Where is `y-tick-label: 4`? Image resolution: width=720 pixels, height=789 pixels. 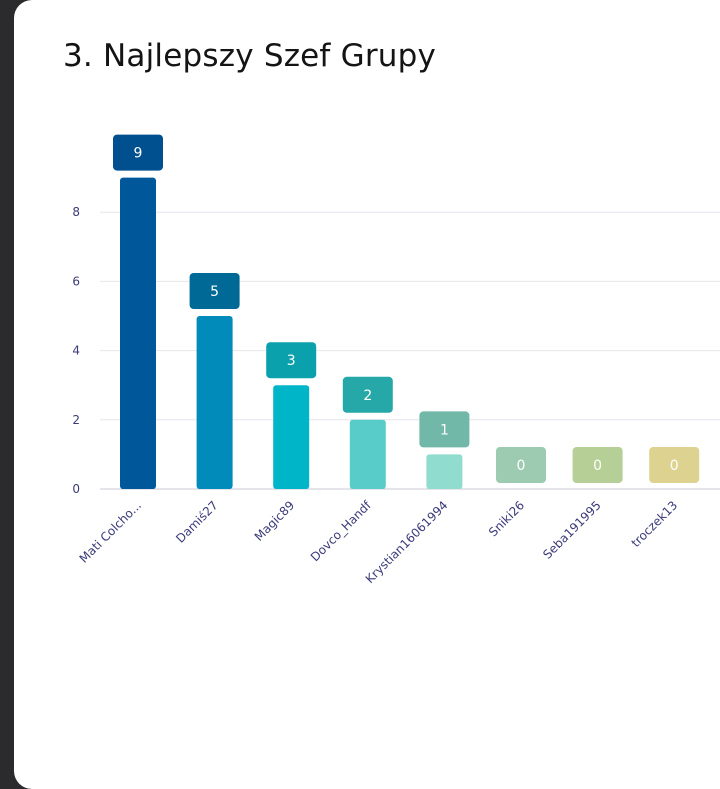 y-tick-label: 4 is located at coordinates (76, 351).